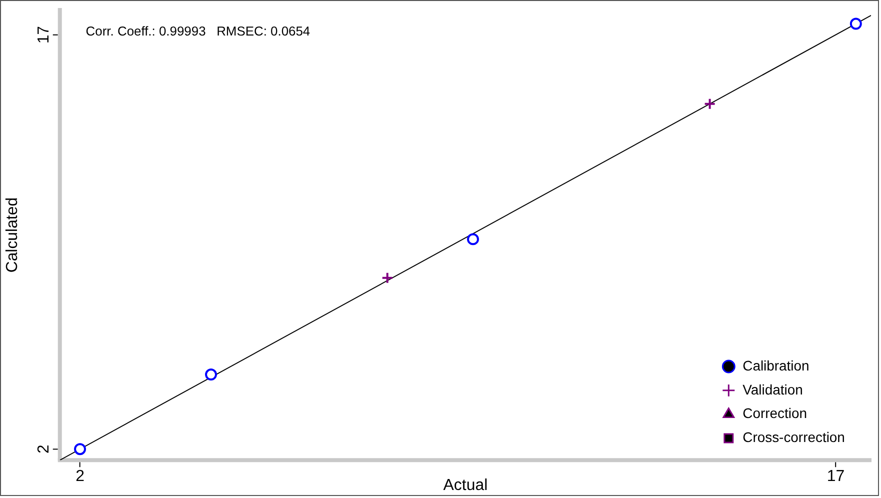  Describe the element at coordinates (198, 30) in the screenshot. I see `annotation: Corr. Coeff.: 0.99993 RMSEC: 0.0654` at that location.